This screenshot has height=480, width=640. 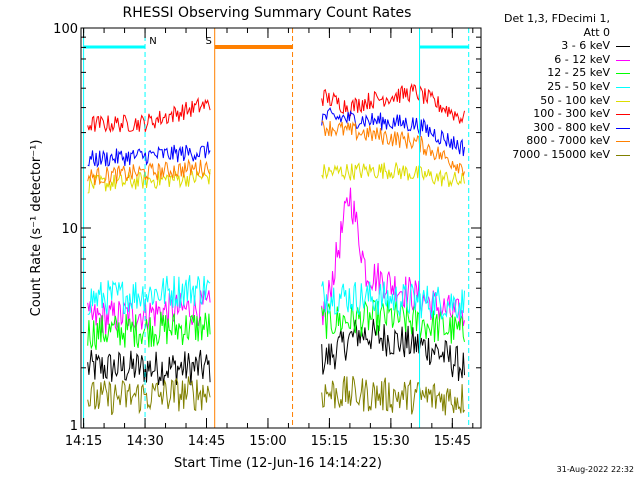 What do you see at coordinates (578, 73) in the screenshot?
I see `legend-label-2: 12 - 25 keV` at bounding box center [578, 73].